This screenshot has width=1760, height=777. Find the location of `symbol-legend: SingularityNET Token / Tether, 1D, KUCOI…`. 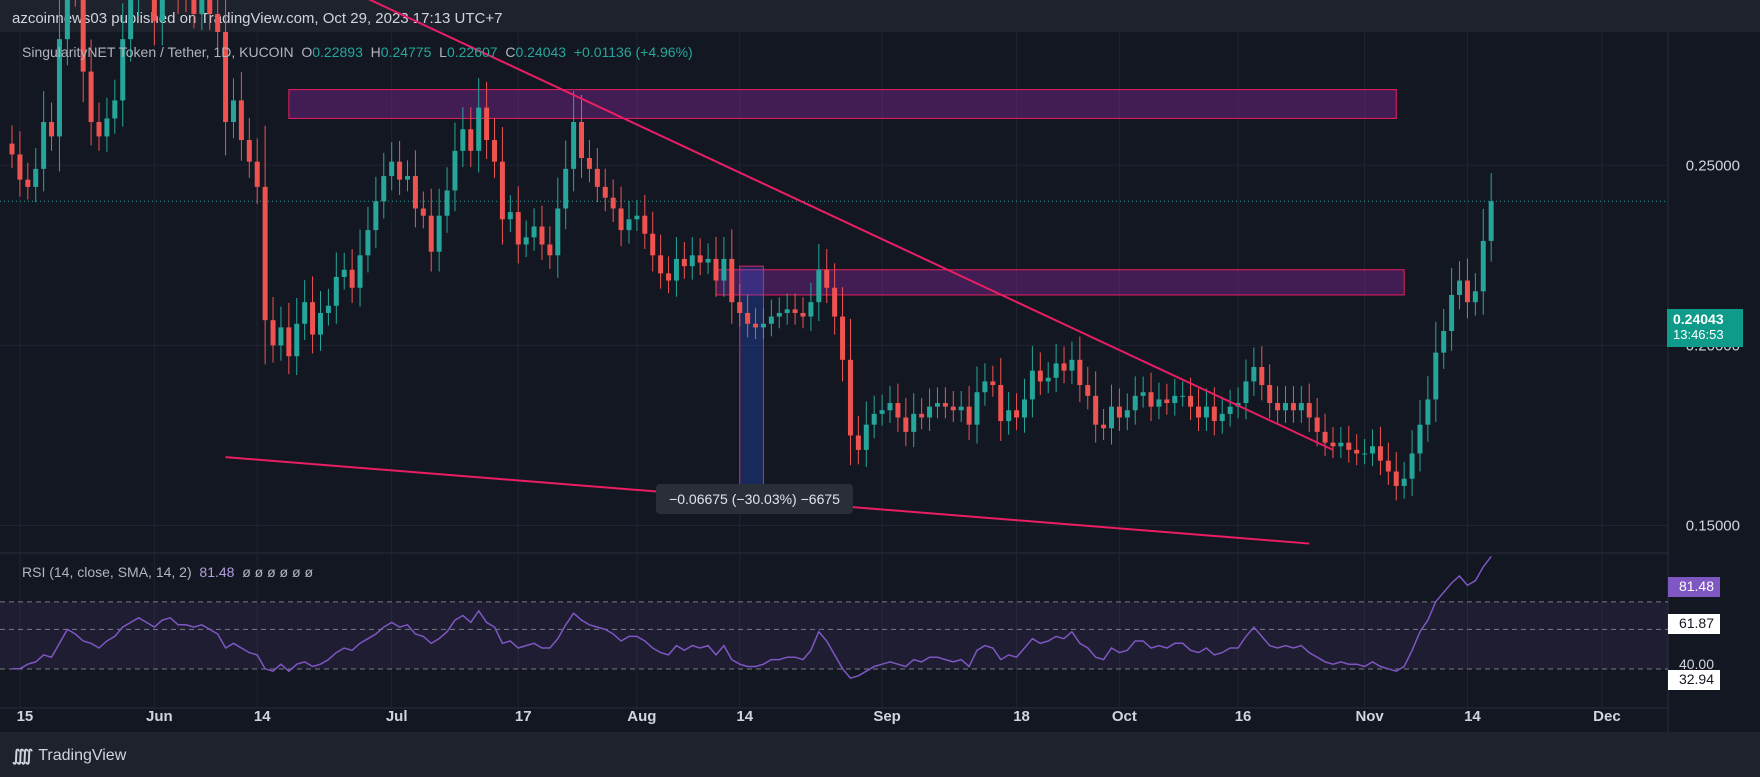

symbol-legend: SingularityNET Token / Tether, 1D, KUCOI… is located at coordinates (357, 52).